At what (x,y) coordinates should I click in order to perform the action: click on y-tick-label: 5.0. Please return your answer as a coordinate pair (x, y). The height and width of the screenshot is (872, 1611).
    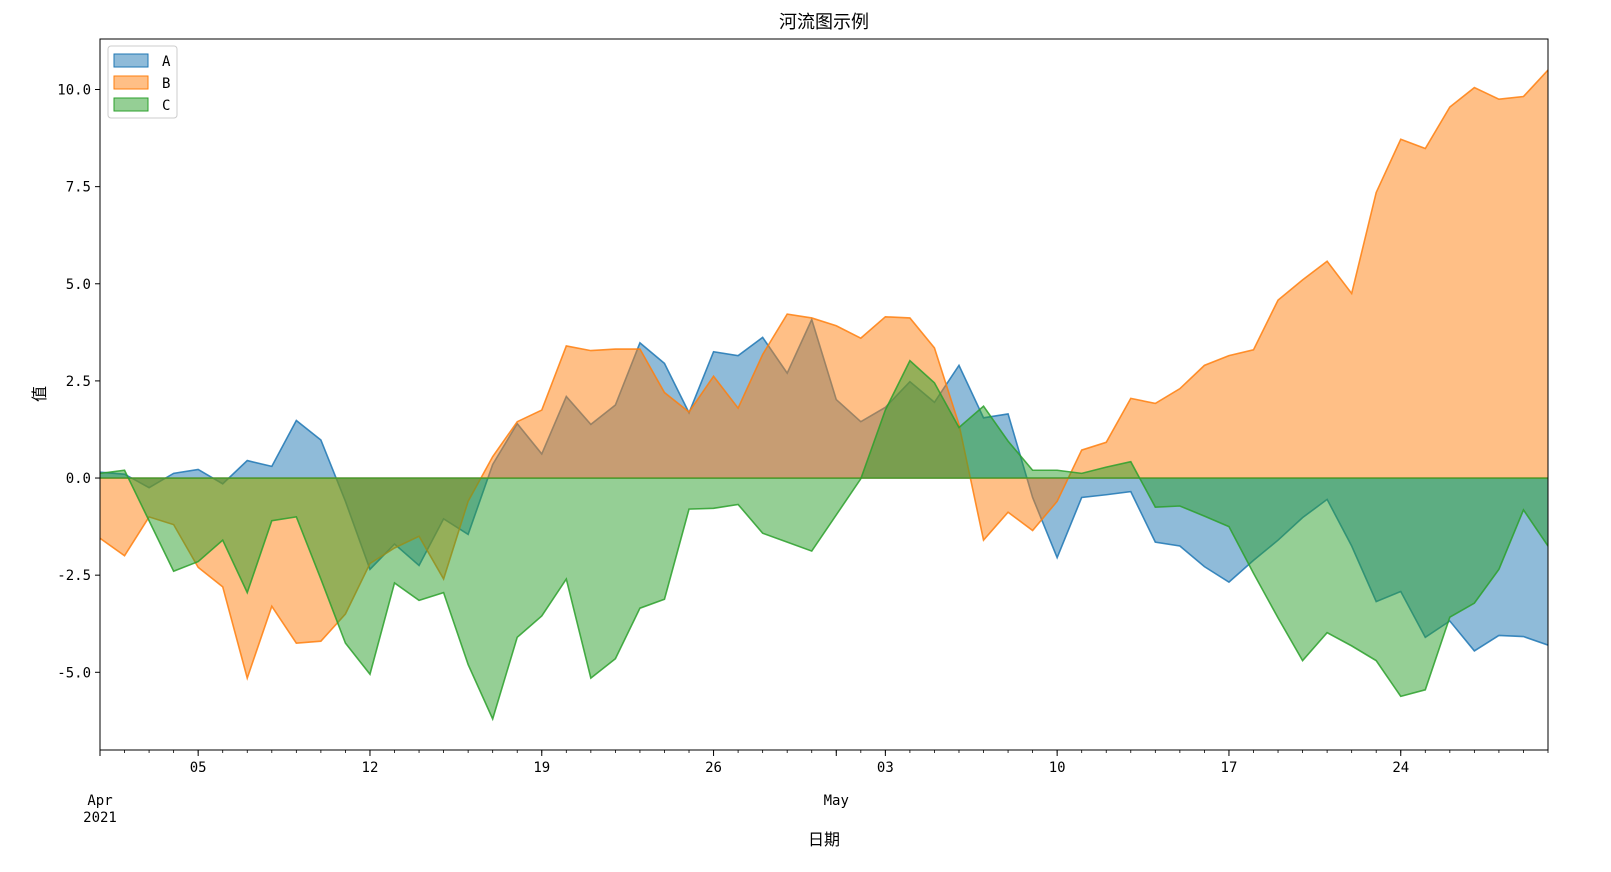
    Looking at the image, I should click on (78, 285).